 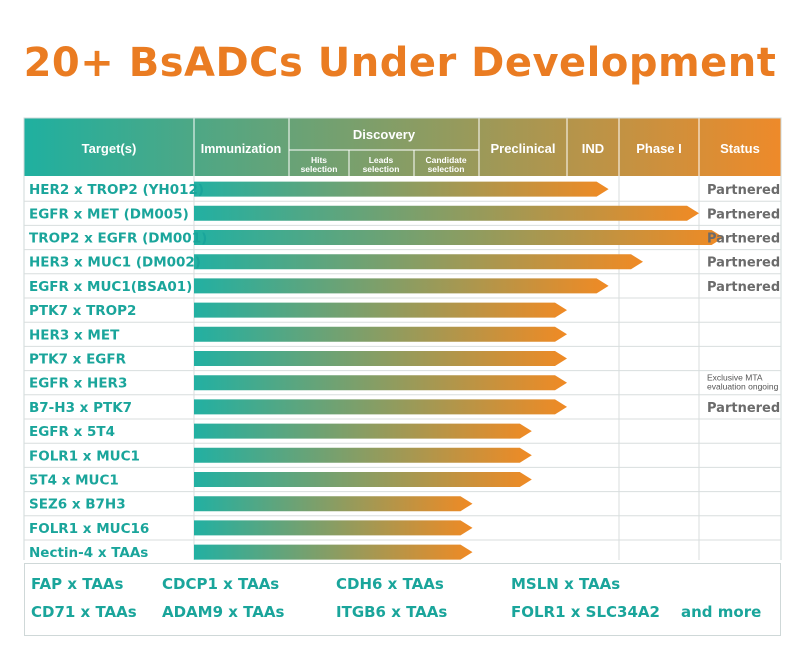 I want to click on header-candidate: selection, so click(x=446, y=169).